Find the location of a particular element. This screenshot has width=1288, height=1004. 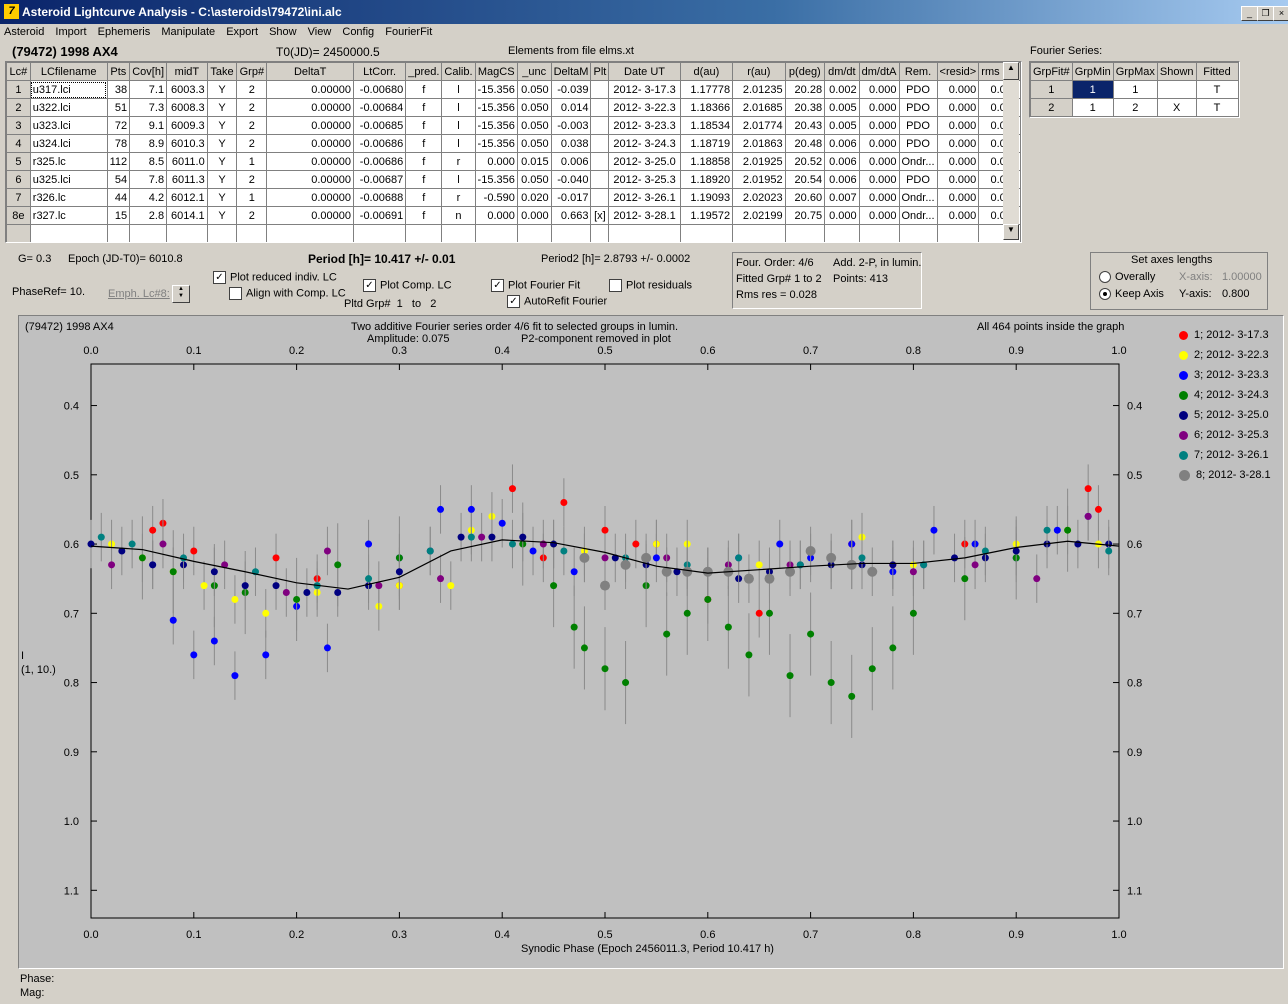

lc-column-header: dm/dt is located at coordinates (842, 71).